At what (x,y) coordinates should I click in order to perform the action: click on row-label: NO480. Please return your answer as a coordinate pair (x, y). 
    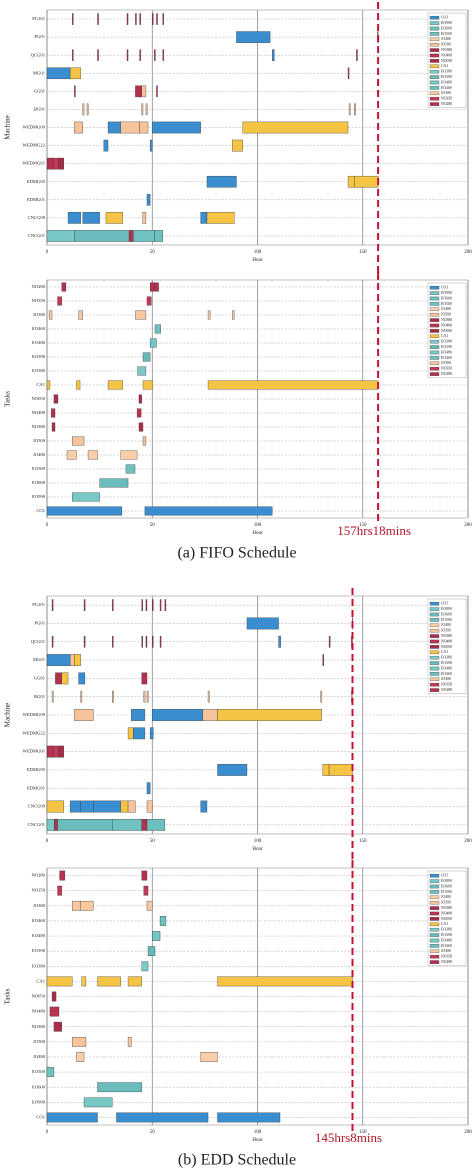
    Looking at the image, I should click on (38, 1011).